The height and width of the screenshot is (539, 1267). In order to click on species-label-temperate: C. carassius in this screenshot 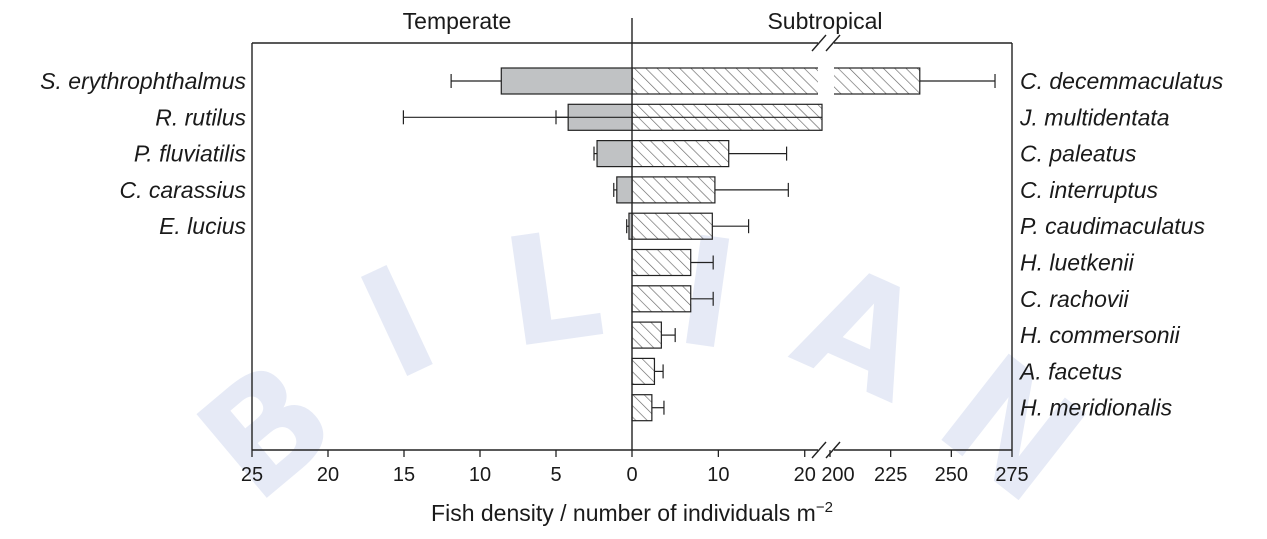, I will do `click(182, 190)`.